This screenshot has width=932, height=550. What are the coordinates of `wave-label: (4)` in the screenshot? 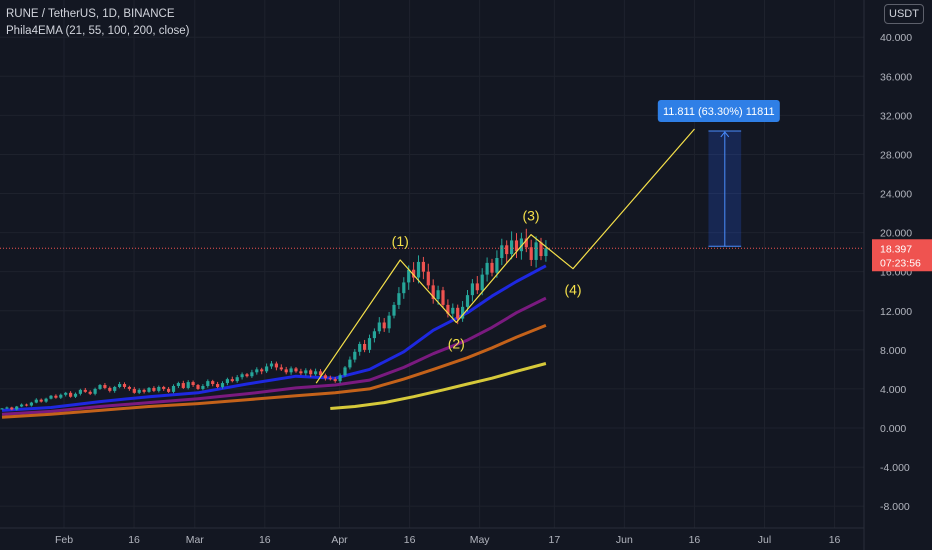 It's located at (572, 290).